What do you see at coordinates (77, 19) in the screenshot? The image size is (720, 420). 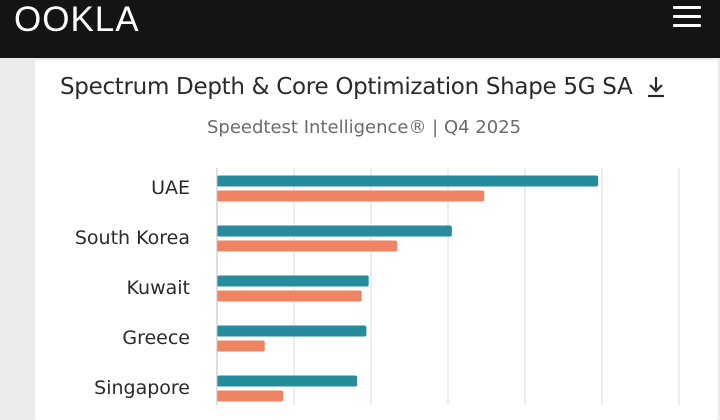 I see `ookla-logo: OOKLA` at bounding box center [77, 19].